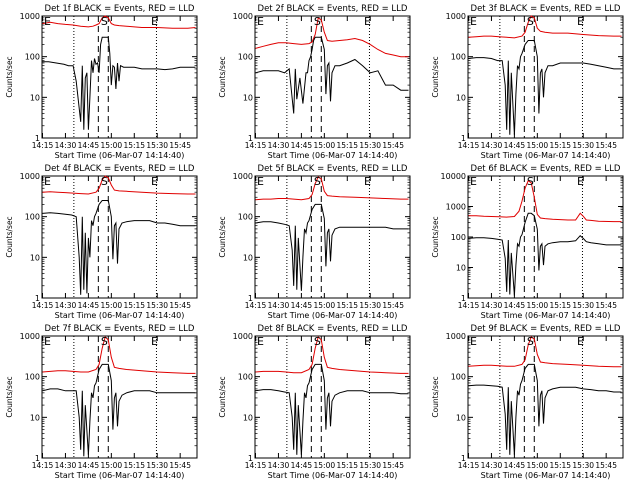 The height and width of the screenshot is (480, 640). Describe the element at coordinates (333, 9) in the screenshot. I see `panel-title: Det 2f BLACK = Events, RED = LLD` at that location.